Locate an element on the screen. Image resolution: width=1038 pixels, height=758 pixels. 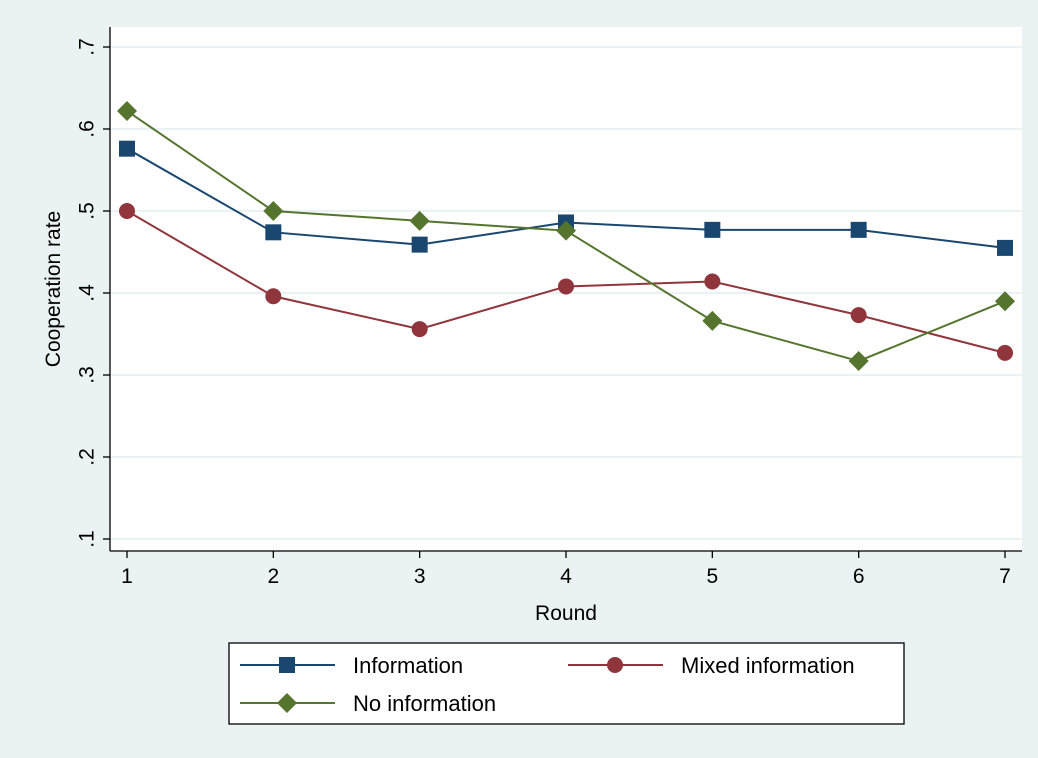
legend-marker-diamond is located at coordinates (287, 703).